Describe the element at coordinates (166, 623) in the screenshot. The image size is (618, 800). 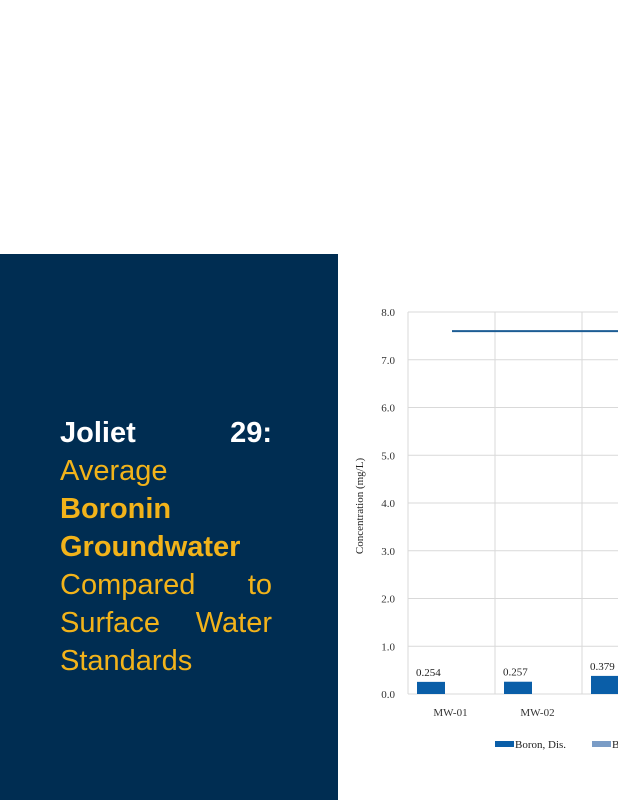
I see `title-line-6: Surface Water` at that location.